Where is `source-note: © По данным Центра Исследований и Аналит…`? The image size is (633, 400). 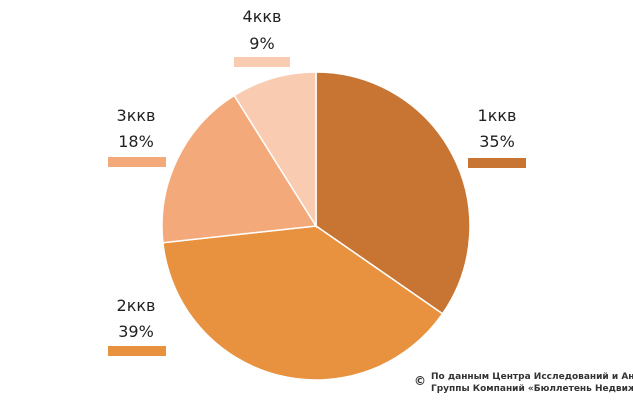
source-note: © По данным Центра Исследований и Аналит… is located at coordinates (523, 383).